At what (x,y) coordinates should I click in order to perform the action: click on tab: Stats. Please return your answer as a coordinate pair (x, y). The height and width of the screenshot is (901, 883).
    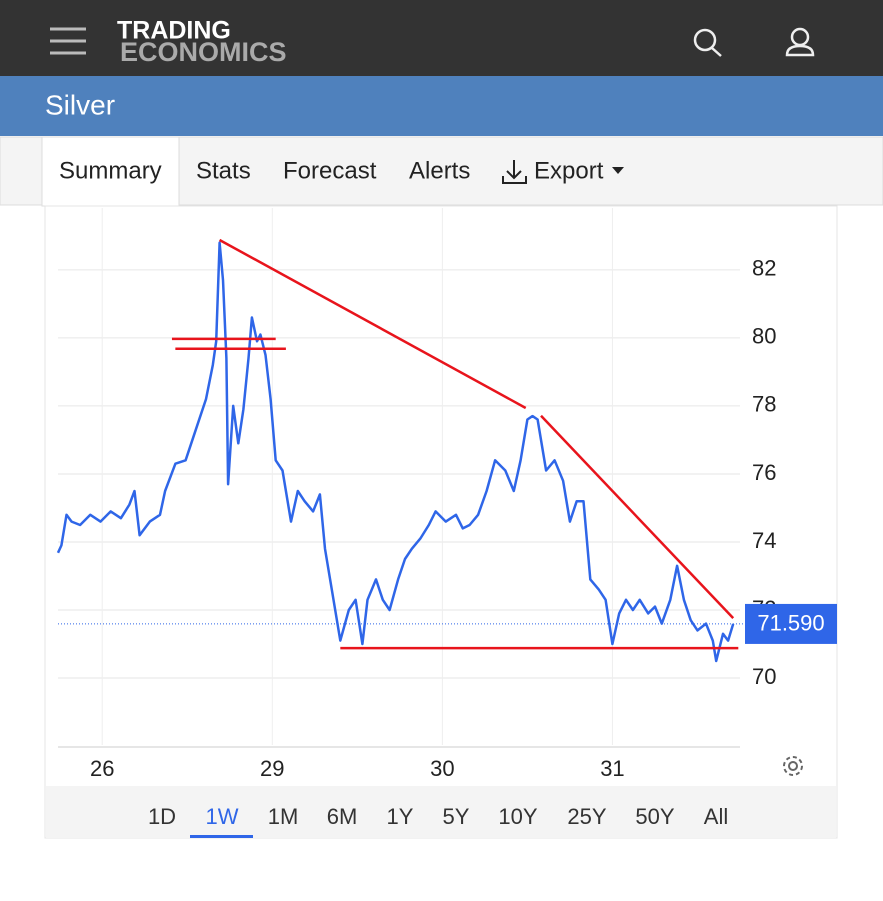
    Looking at the image, I should click on (223, 170).